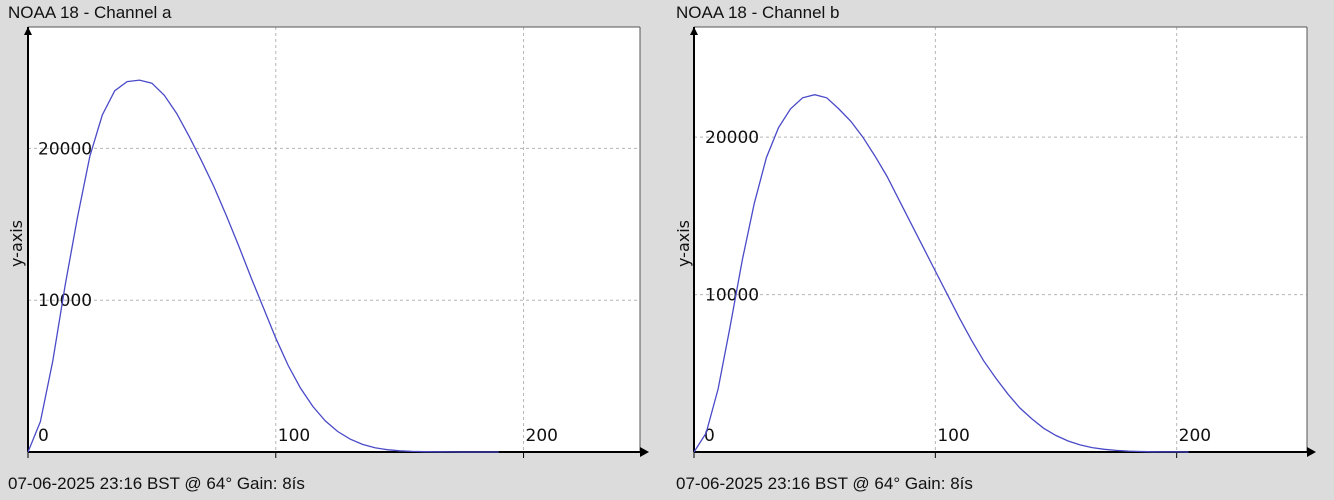 The height and width of the screenshot is (500, 1334). Describe the element at coordinates (65, 149) in the screenshot. I see `chart-a-y-tick-label: 20000` at that location.